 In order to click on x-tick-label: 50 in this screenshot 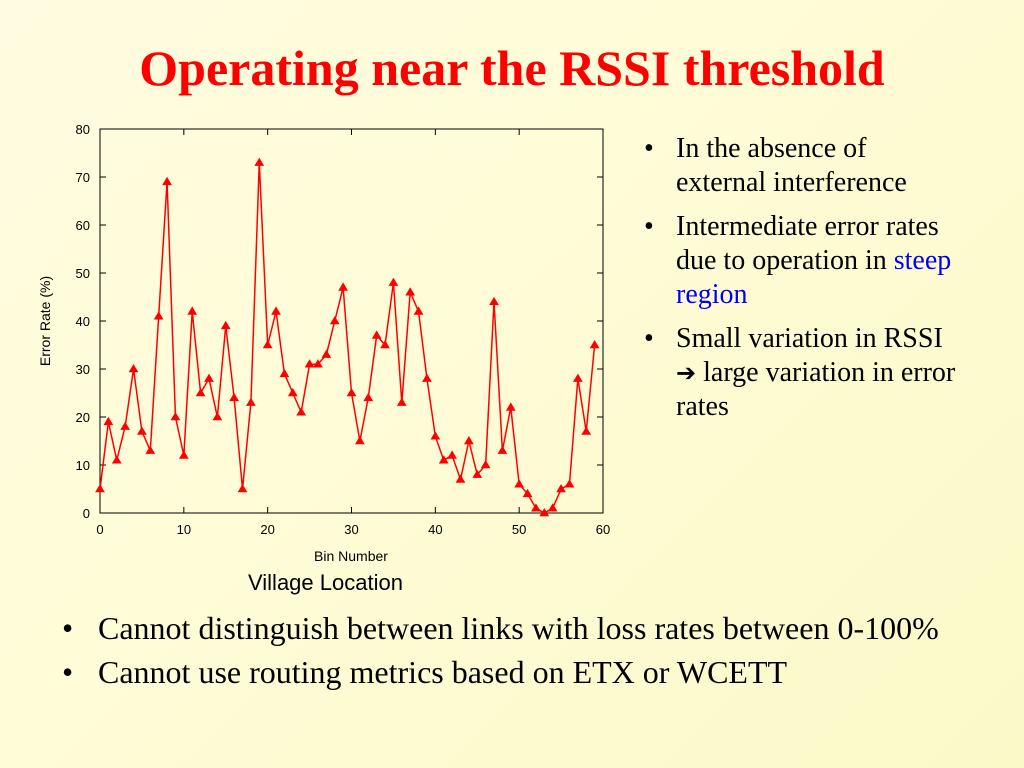, I will do `click(519, 529)`.